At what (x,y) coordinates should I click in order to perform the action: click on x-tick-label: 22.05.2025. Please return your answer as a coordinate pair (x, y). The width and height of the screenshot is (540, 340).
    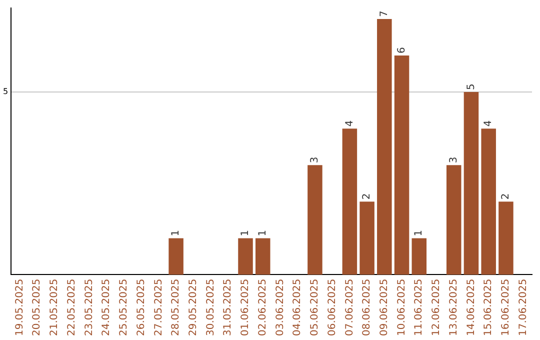
    Looking at the image, I should click on (72, 307).